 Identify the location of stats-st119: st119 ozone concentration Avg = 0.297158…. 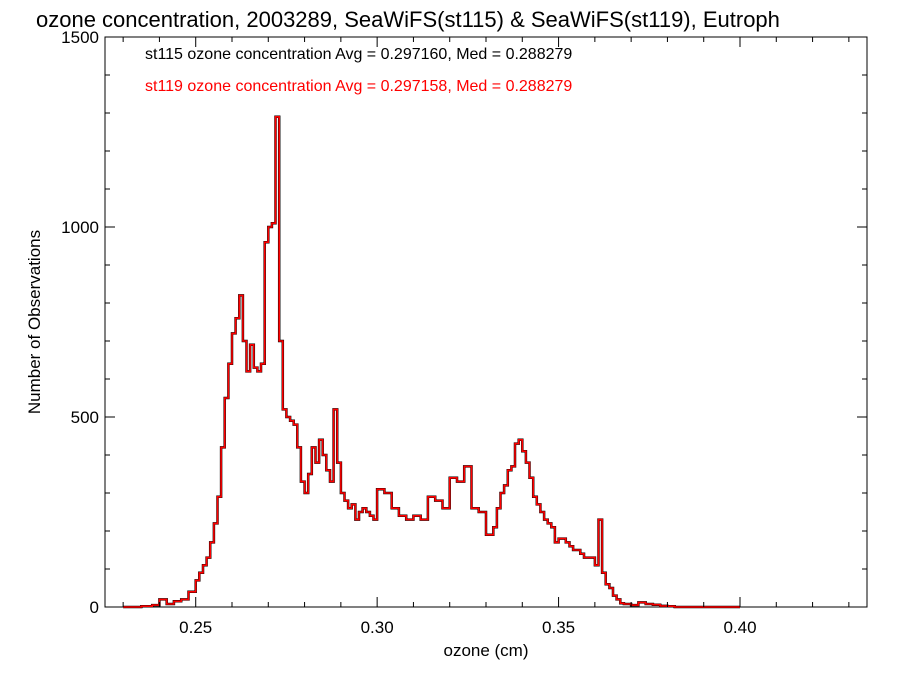
(358, 86).